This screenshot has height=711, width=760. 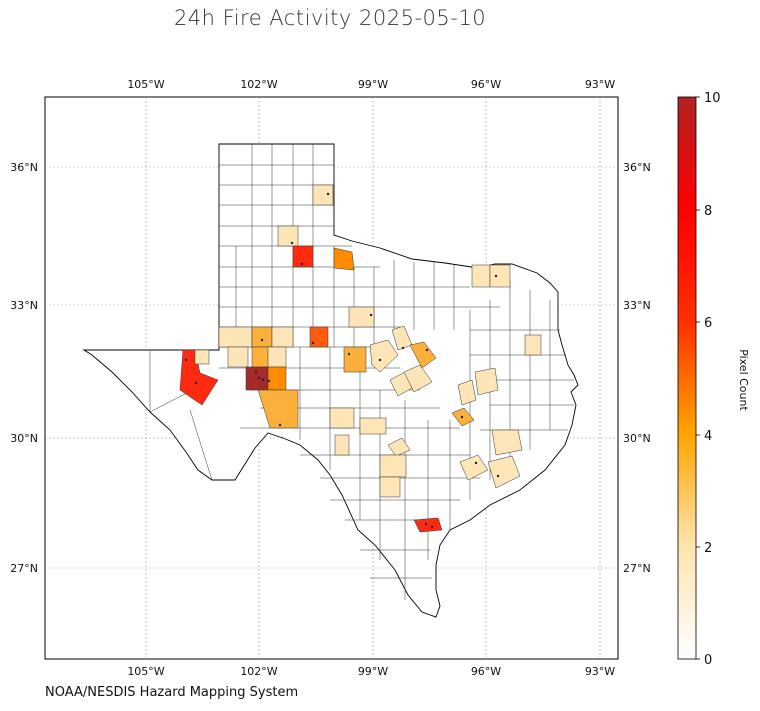 What do you see at coordinates (637, 167) in the screenshot?
I see `lat-tick-right: 36°N` at bounding box center [637, 167].